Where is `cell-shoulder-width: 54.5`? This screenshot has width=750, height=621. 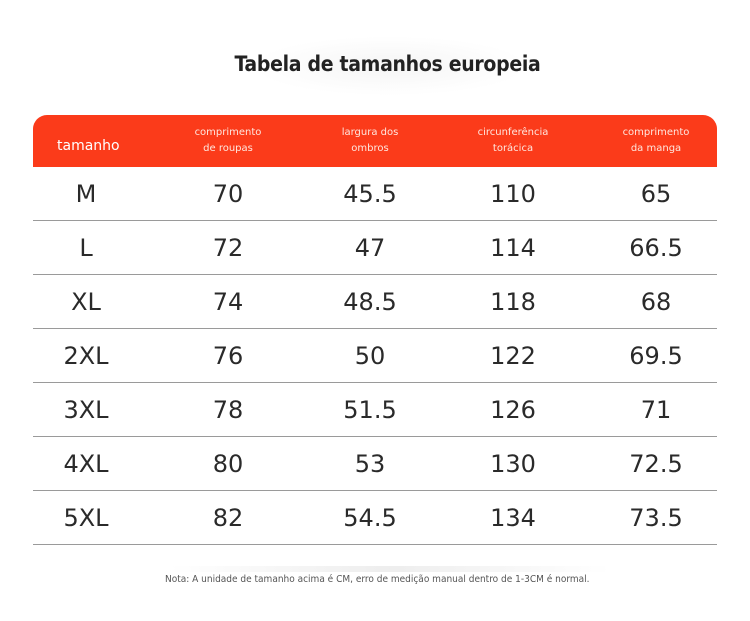 cell-shoulder-width: 54.5 is located at coordinates (370, 517).